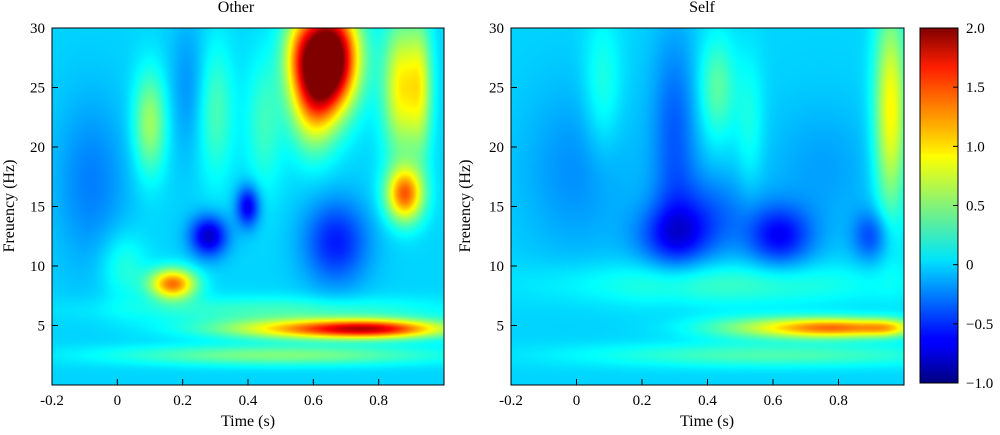 Image resolution: width=1000 pixels, height=435 pixels. Describe the element at coordinates (9, 206) in the screenshot. I see `panel-other-ylabel: Freuency (Hz)` at that location.